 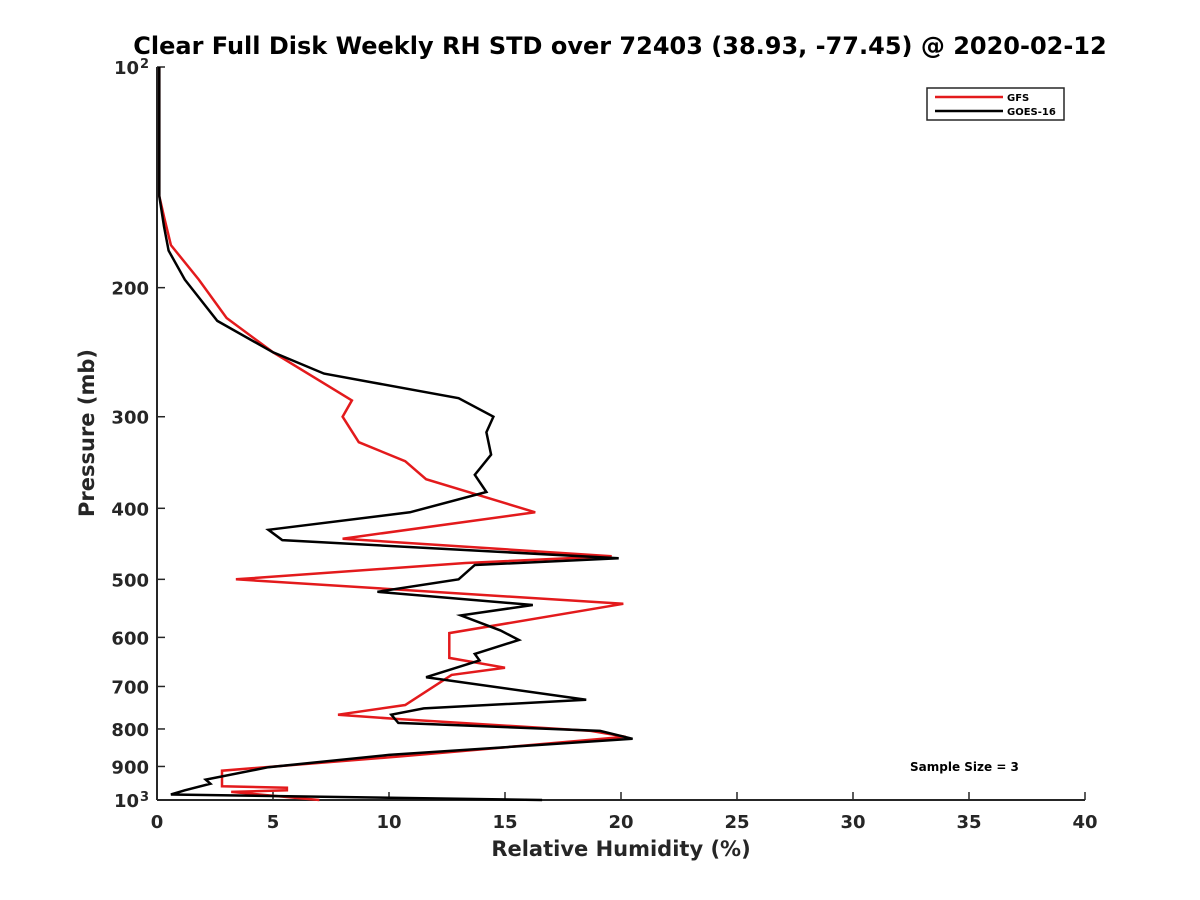 I want to click on x-tick-label: 25, so click(x=736, y=822).